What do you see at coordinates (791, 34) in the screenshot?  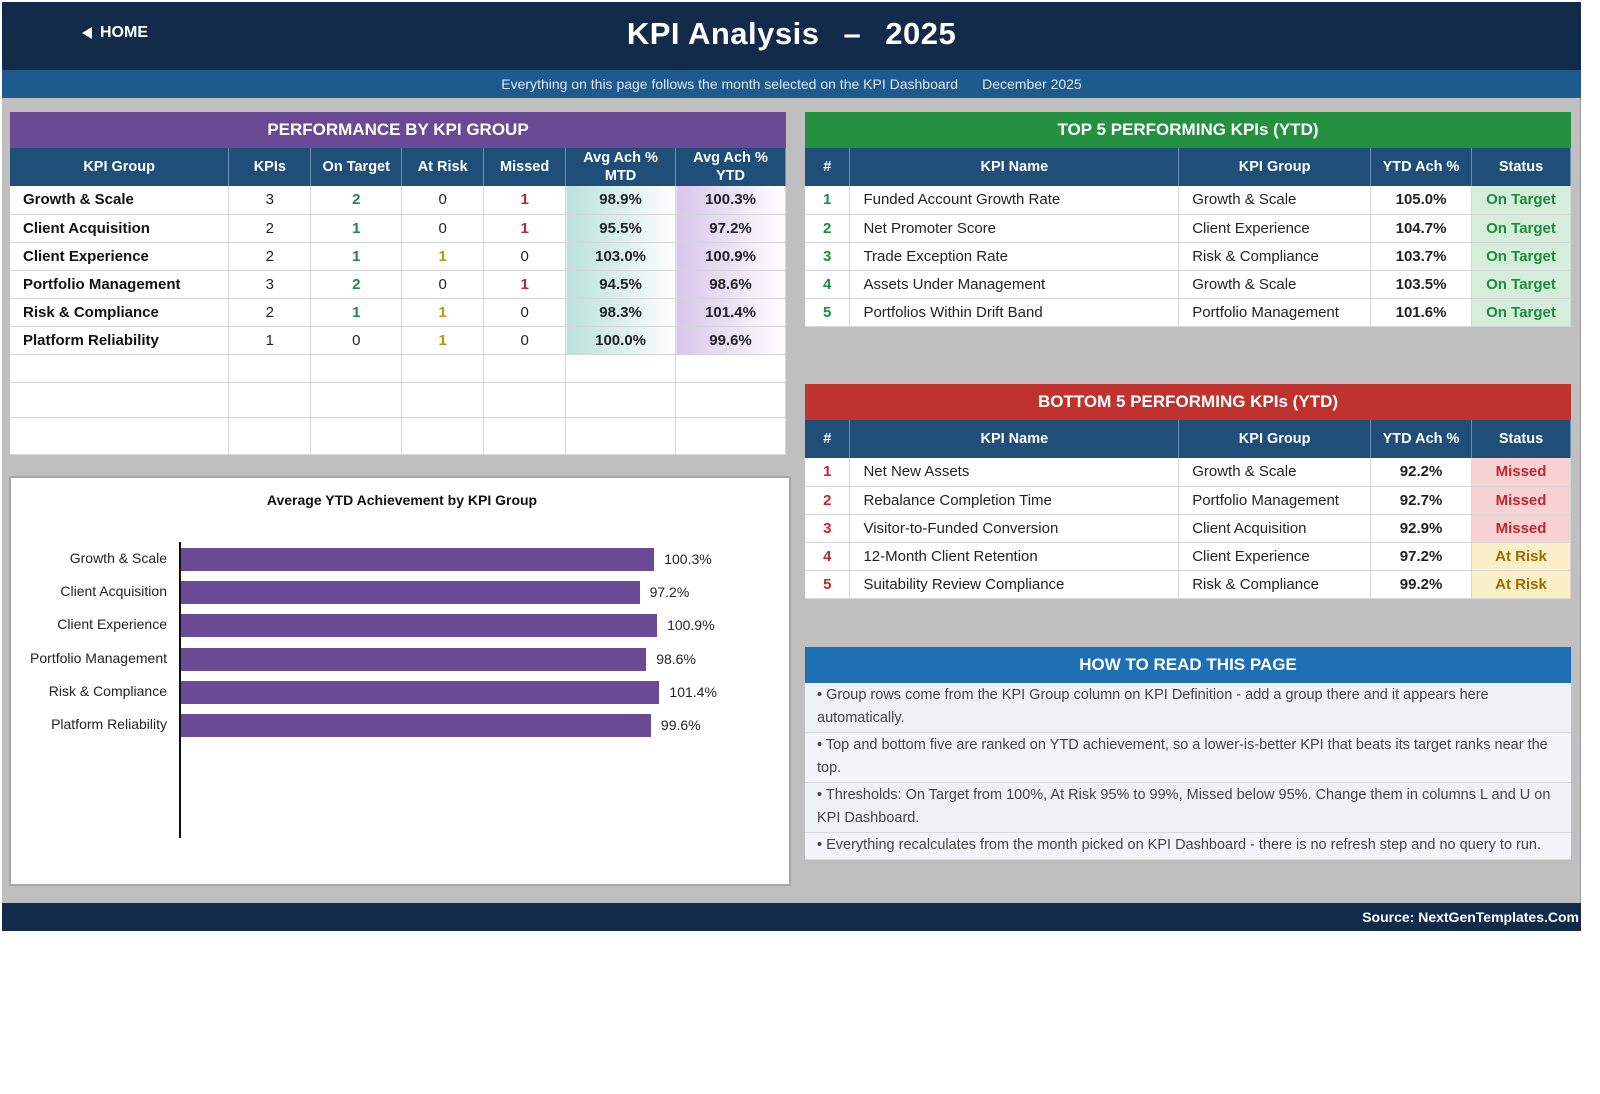 I see `page-title: KPI Analysis –2025` at bounding box center [791, 34].